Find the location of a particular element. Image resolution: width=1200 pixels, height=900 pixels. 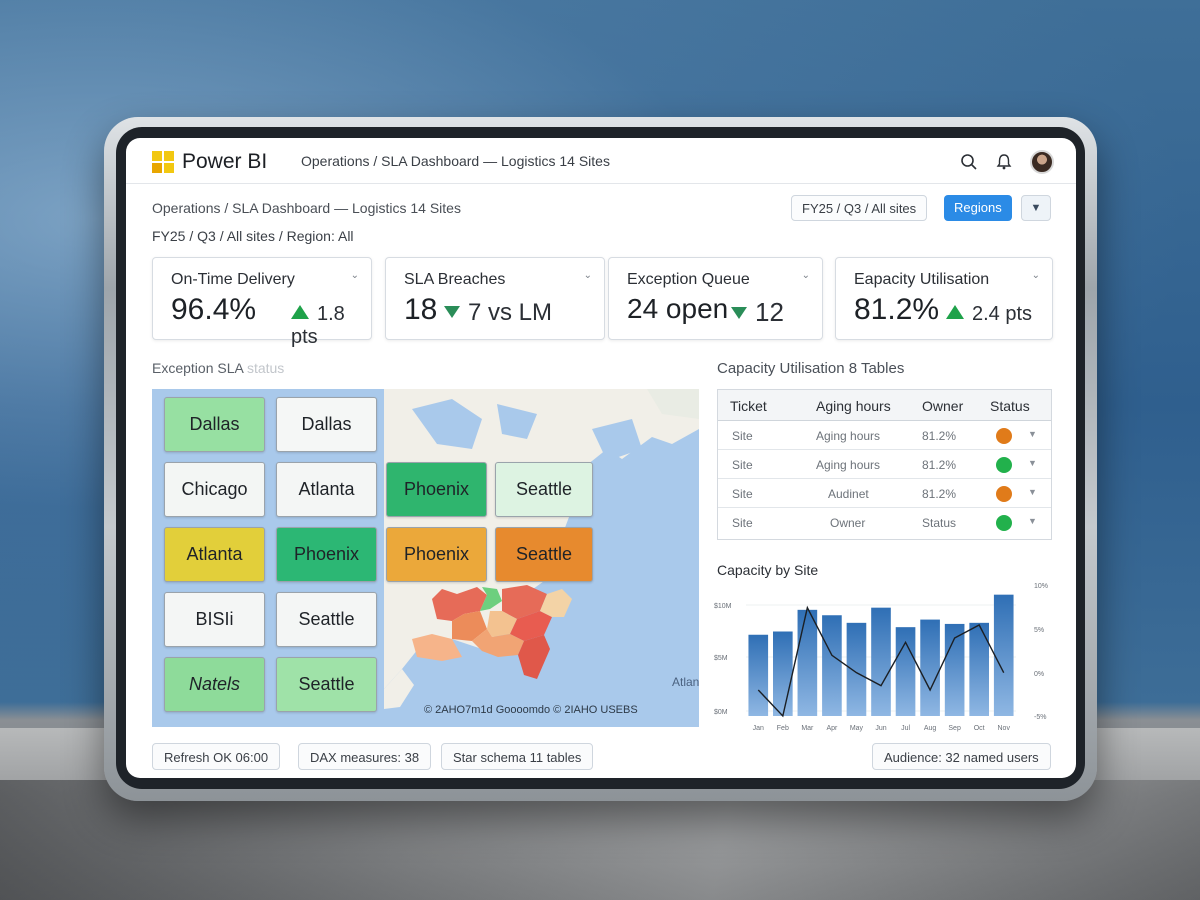

filter-dropdown-button: ▼ is located at coordinates (1036, 208).